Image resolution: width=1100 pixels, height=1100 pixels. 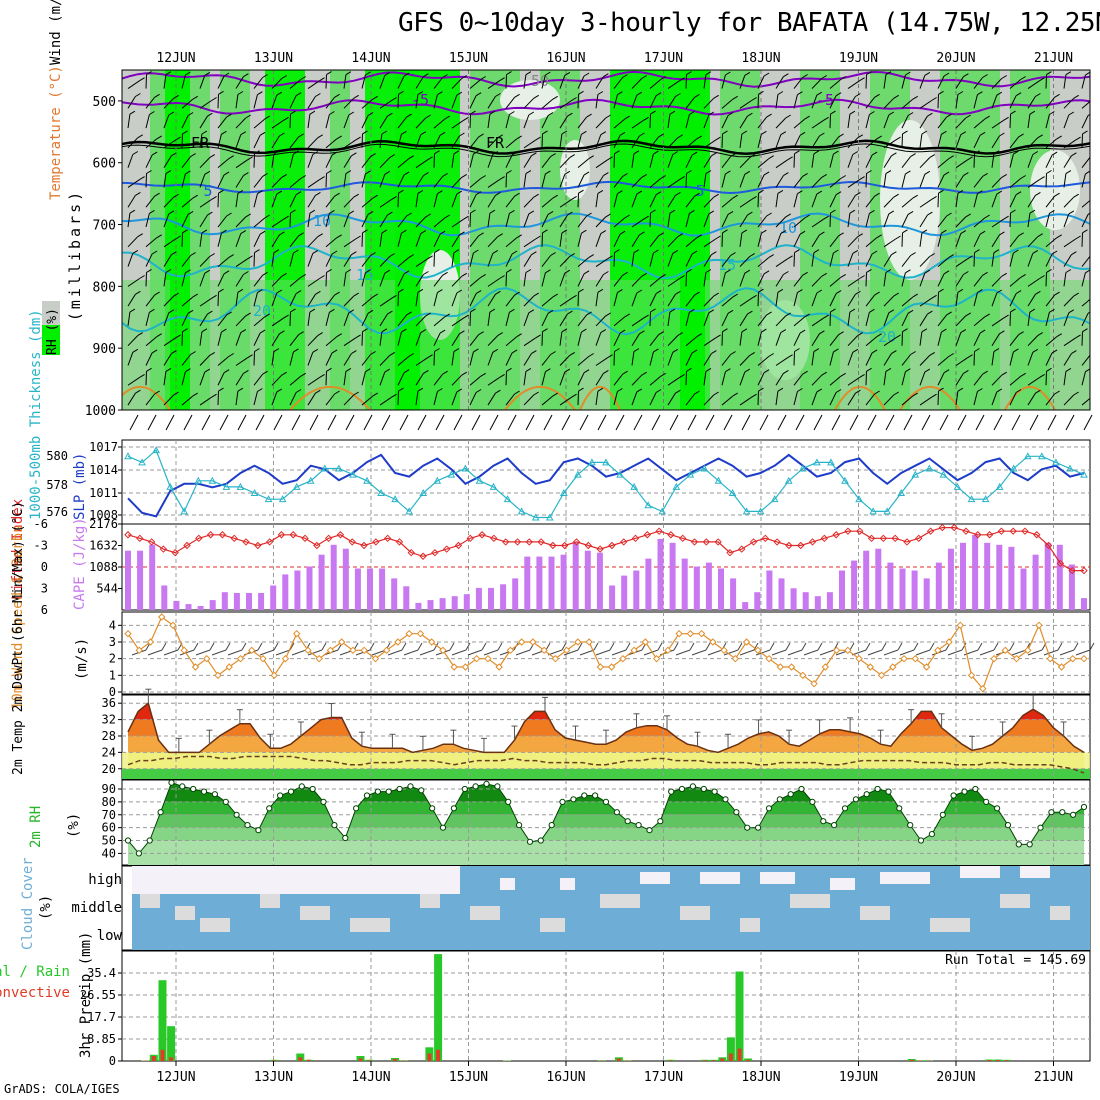 What do you see at coordinates (739, 1054) in the screenshot?
I see `precip-conv-bar` at bounding box center [739, 1054].